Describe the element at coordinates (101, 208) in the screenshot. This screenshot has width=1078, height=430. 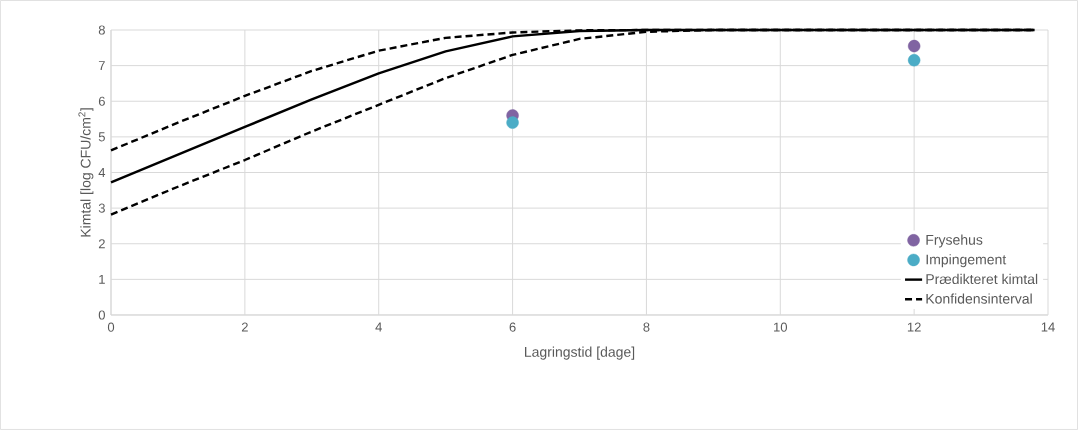
I see `y-tick-label: 3` at that location.